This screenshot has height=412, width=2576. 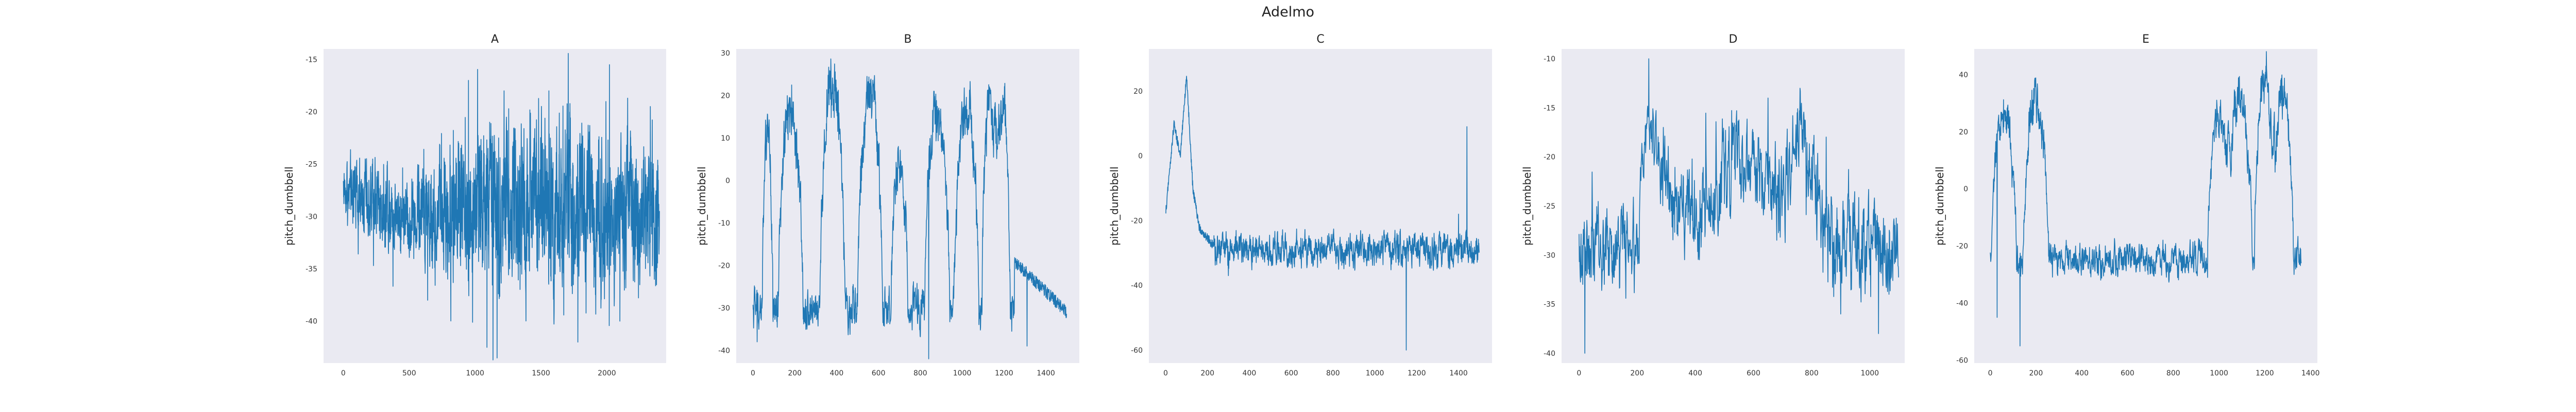 What do you see at coordinates (1137, 286) in the screenshot?
I see `panel-c-ytick: -40` at bounding box center [1137, 286].